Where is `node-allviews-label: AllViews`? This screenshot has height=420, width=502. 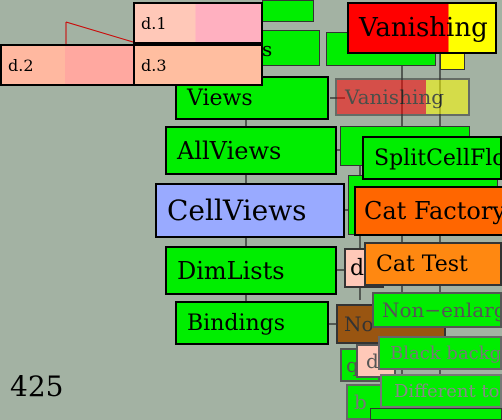 node-allviews-label: AllViews is located at coordinates (229, 150).